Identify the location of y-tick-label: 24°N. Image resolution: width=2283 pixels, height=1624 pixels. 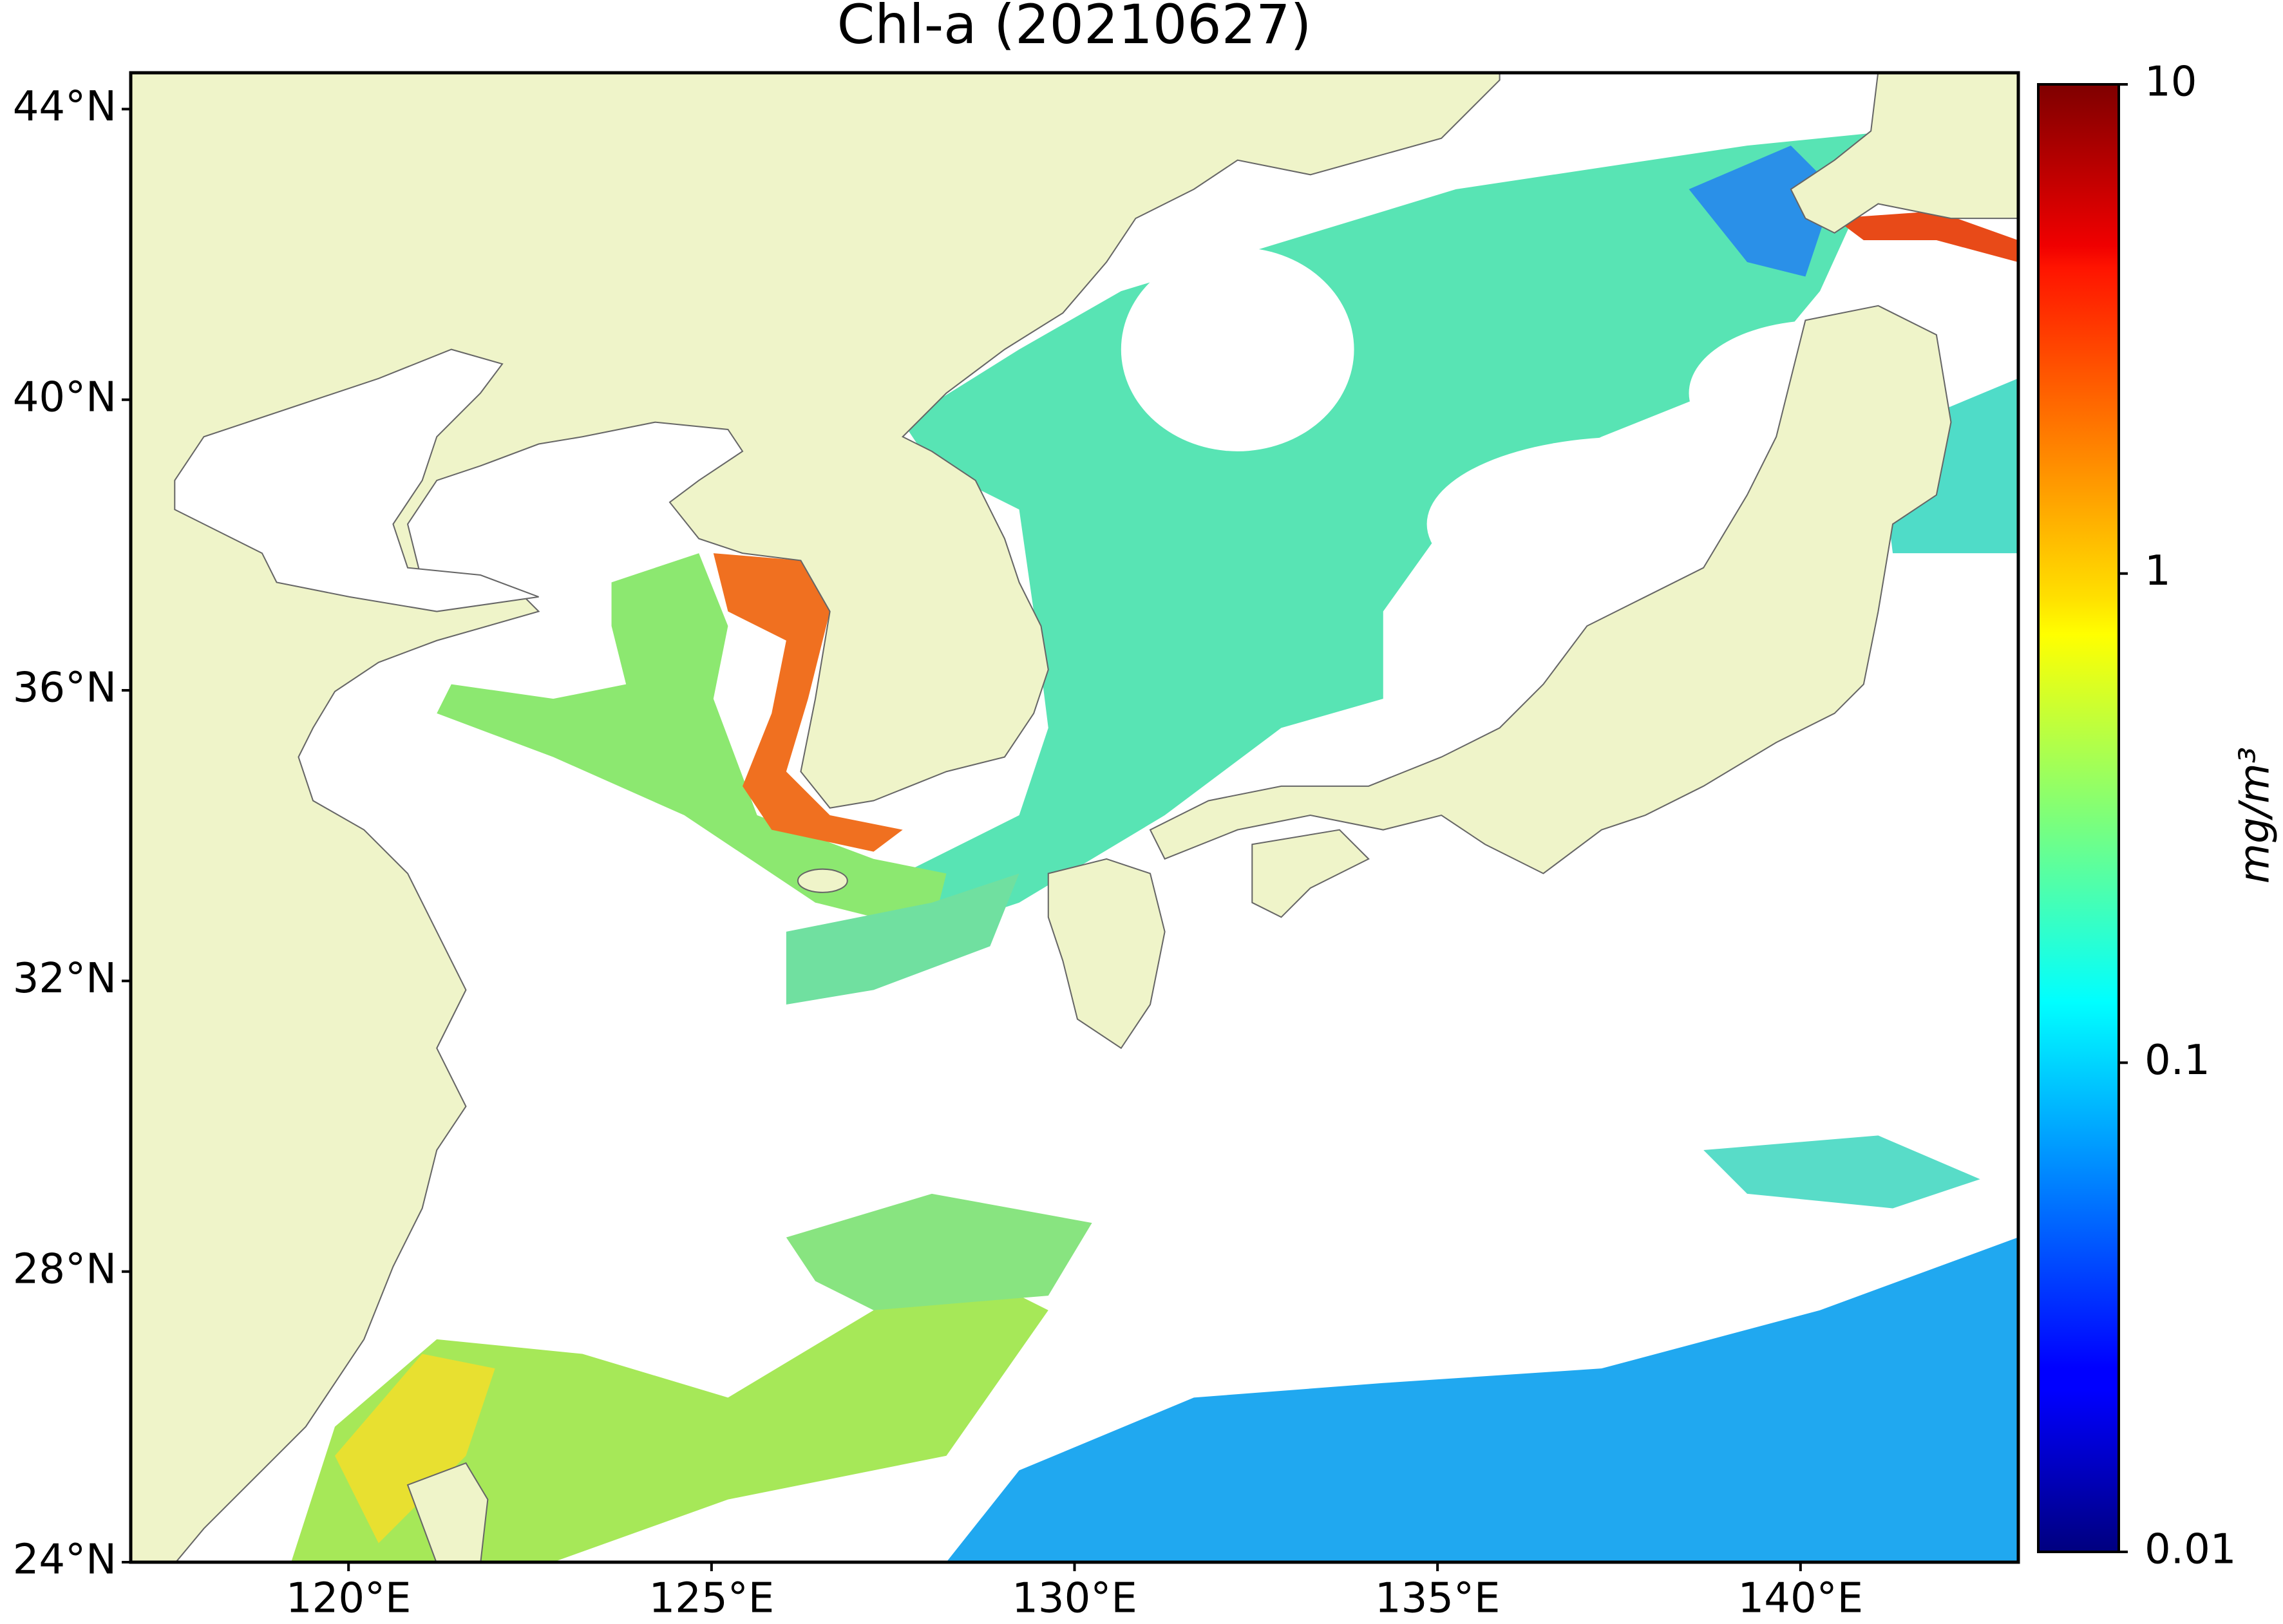
(65, 1560).